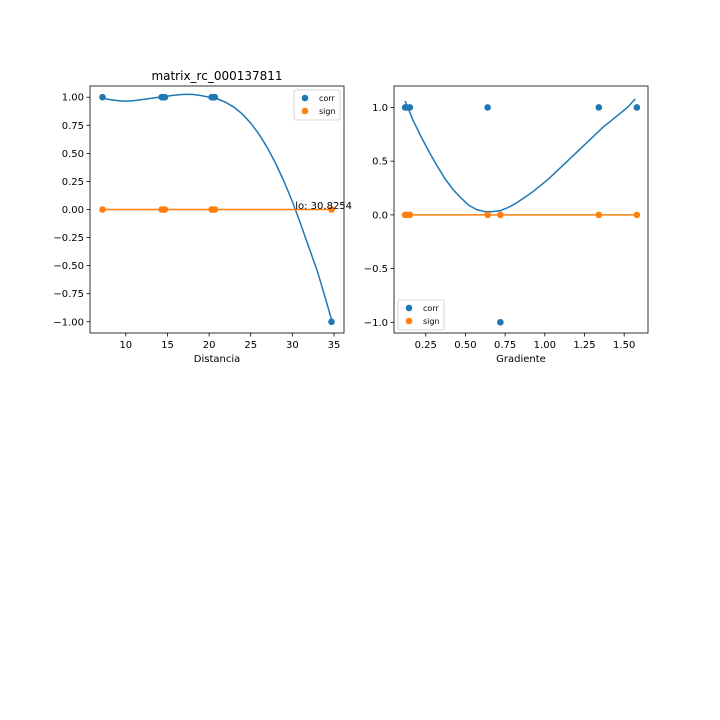 The width and height of the screenshot is (720, 720). Describe the element at coordinates (624, 345) in the screenshot. I see `x-tick-label: 1.50` at that location.